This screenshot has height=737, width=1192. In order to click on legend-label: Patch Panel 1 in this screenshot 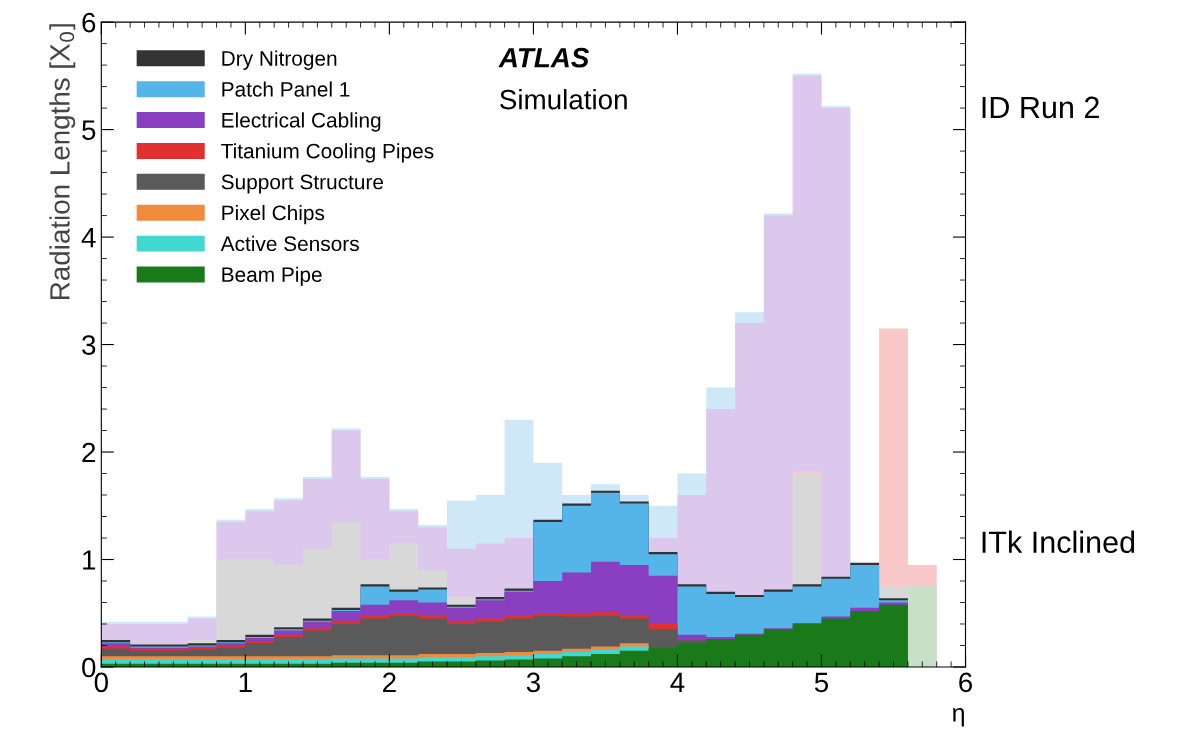, I will do `click(286, 89)`.